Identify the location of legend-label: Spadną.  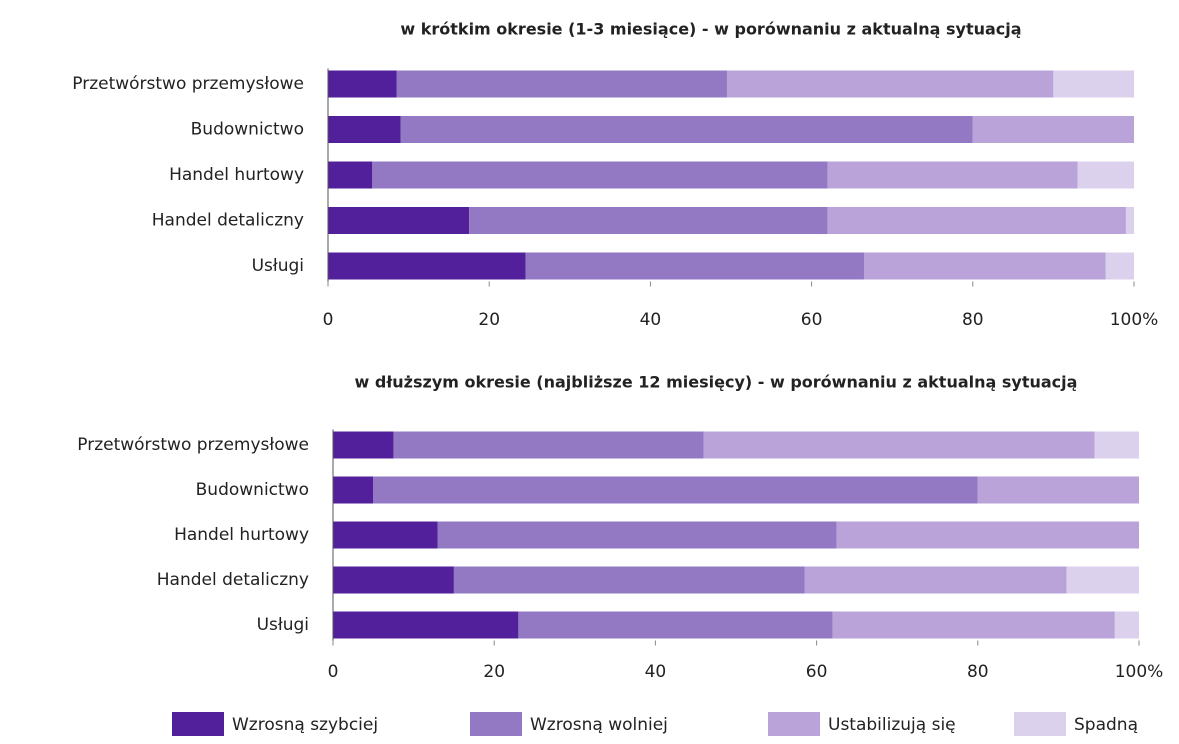
(1106, 725).